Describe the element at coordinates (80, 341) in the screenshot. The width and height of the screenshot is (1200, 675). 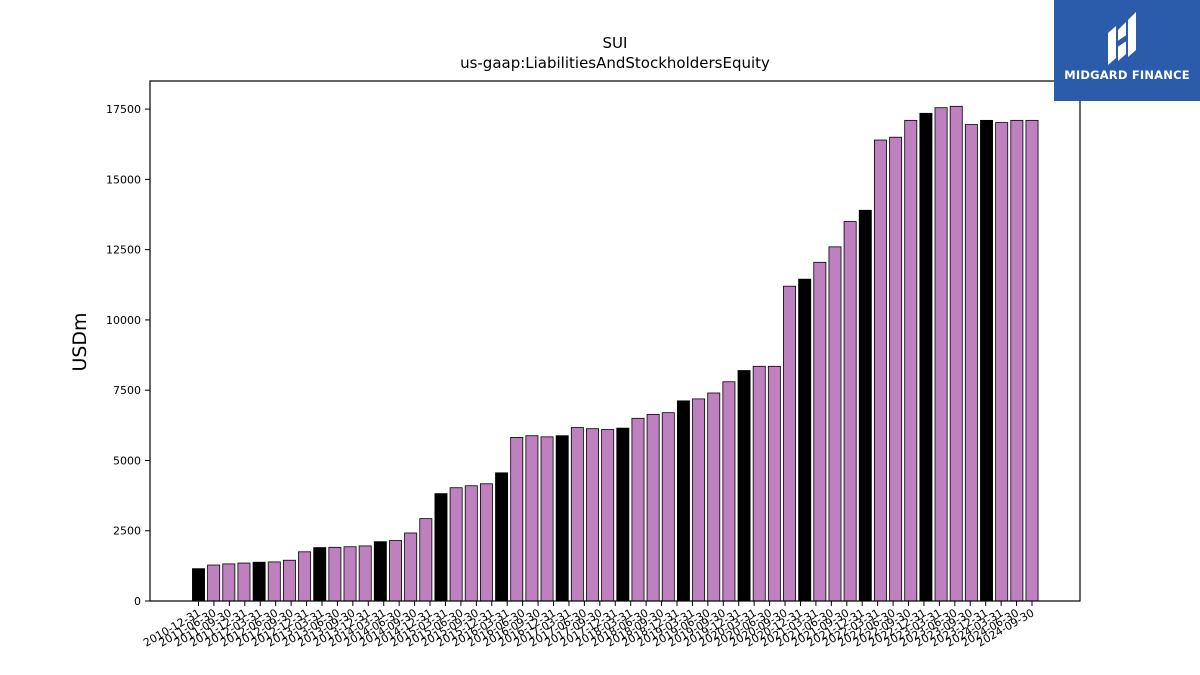
I see `y-axis-label: USDm` at that location.